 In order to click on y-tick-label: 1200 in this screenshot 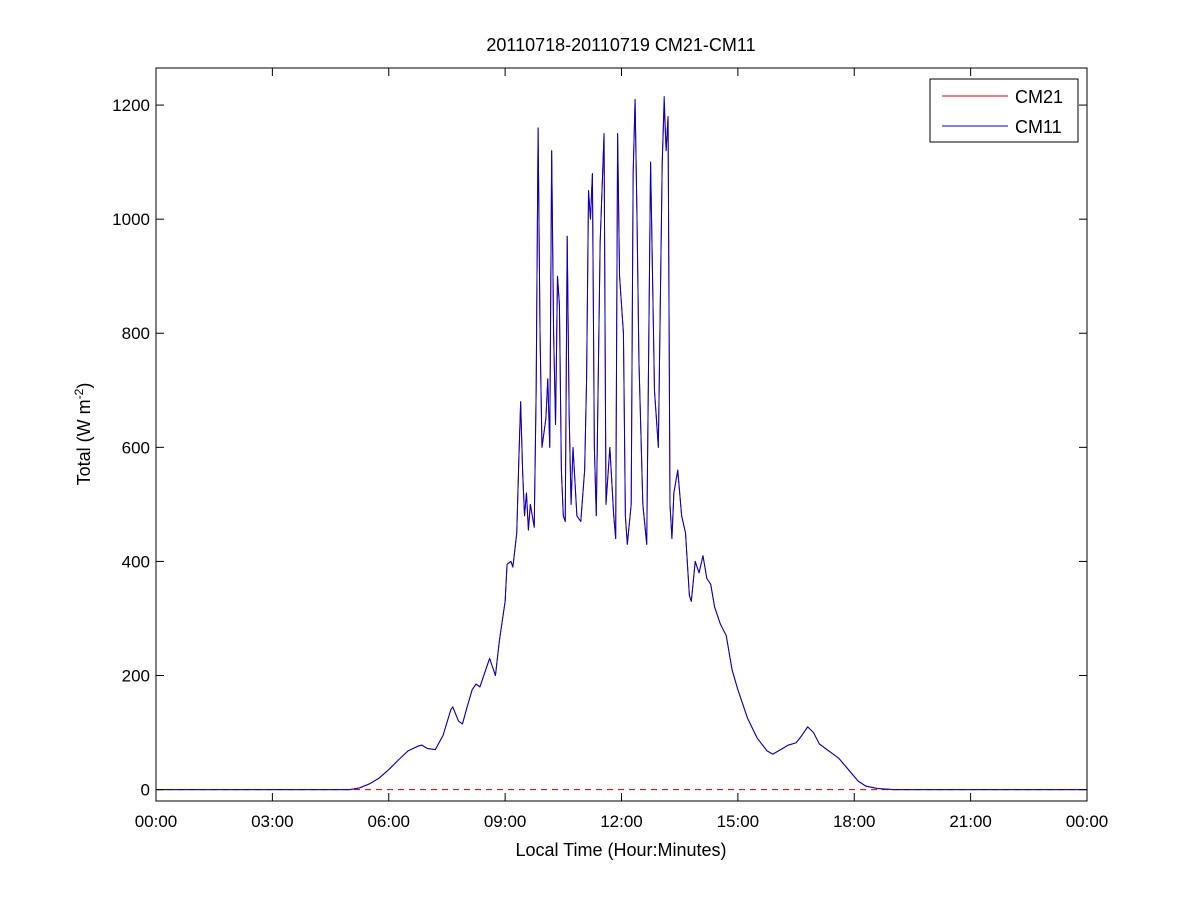, I will do `click(131, 105)`.